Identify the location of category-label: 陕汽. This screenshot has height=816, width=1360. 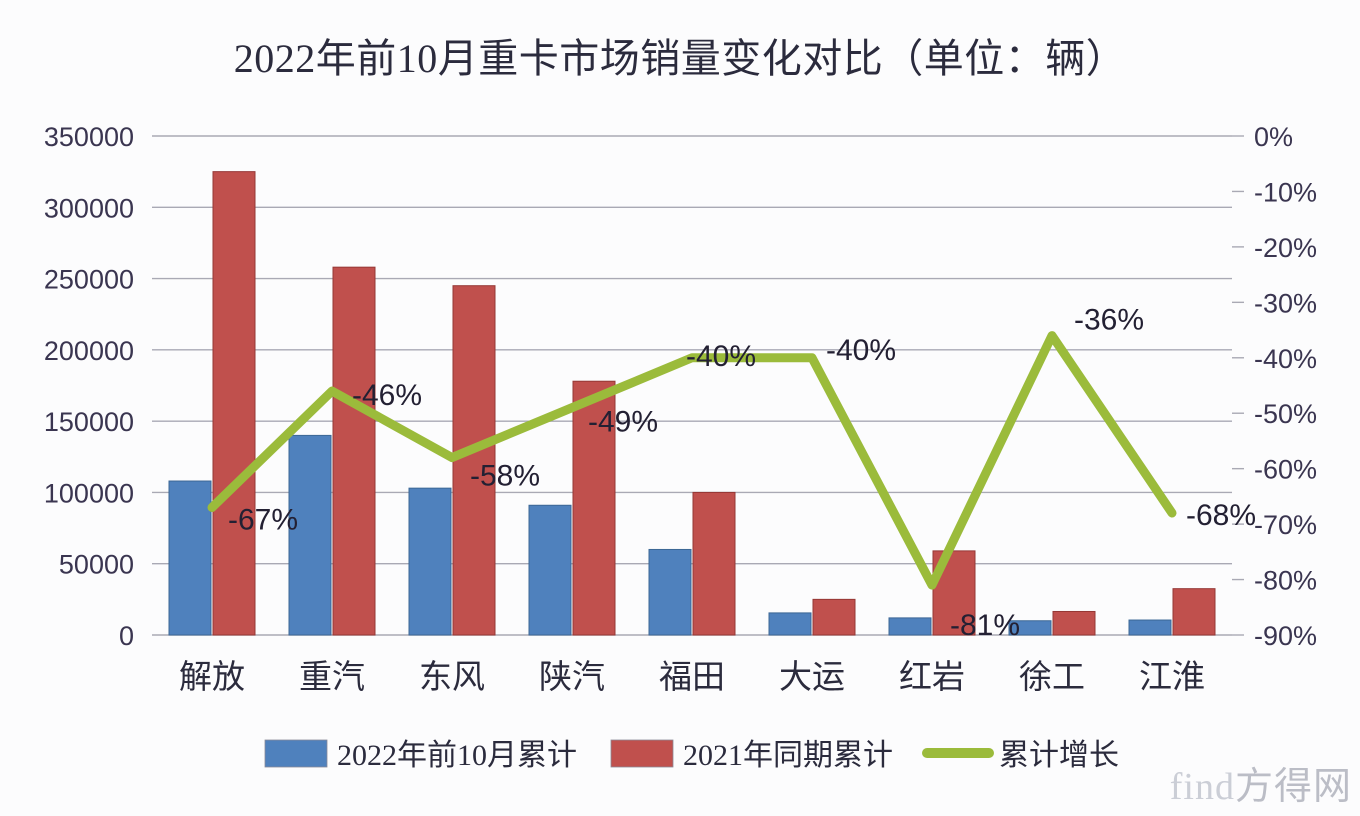
(572, 677).